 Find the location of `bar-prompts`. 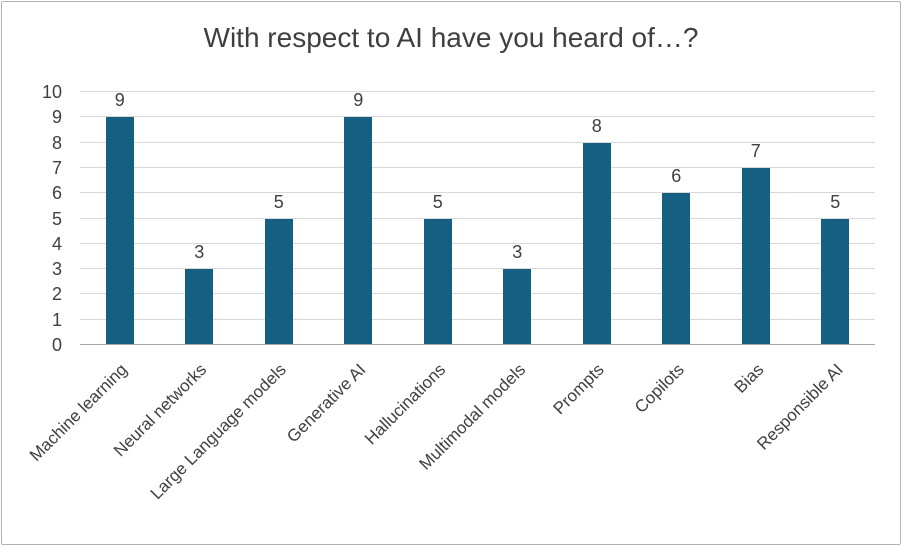

bar-prompts is located at coordinates (596, 243).